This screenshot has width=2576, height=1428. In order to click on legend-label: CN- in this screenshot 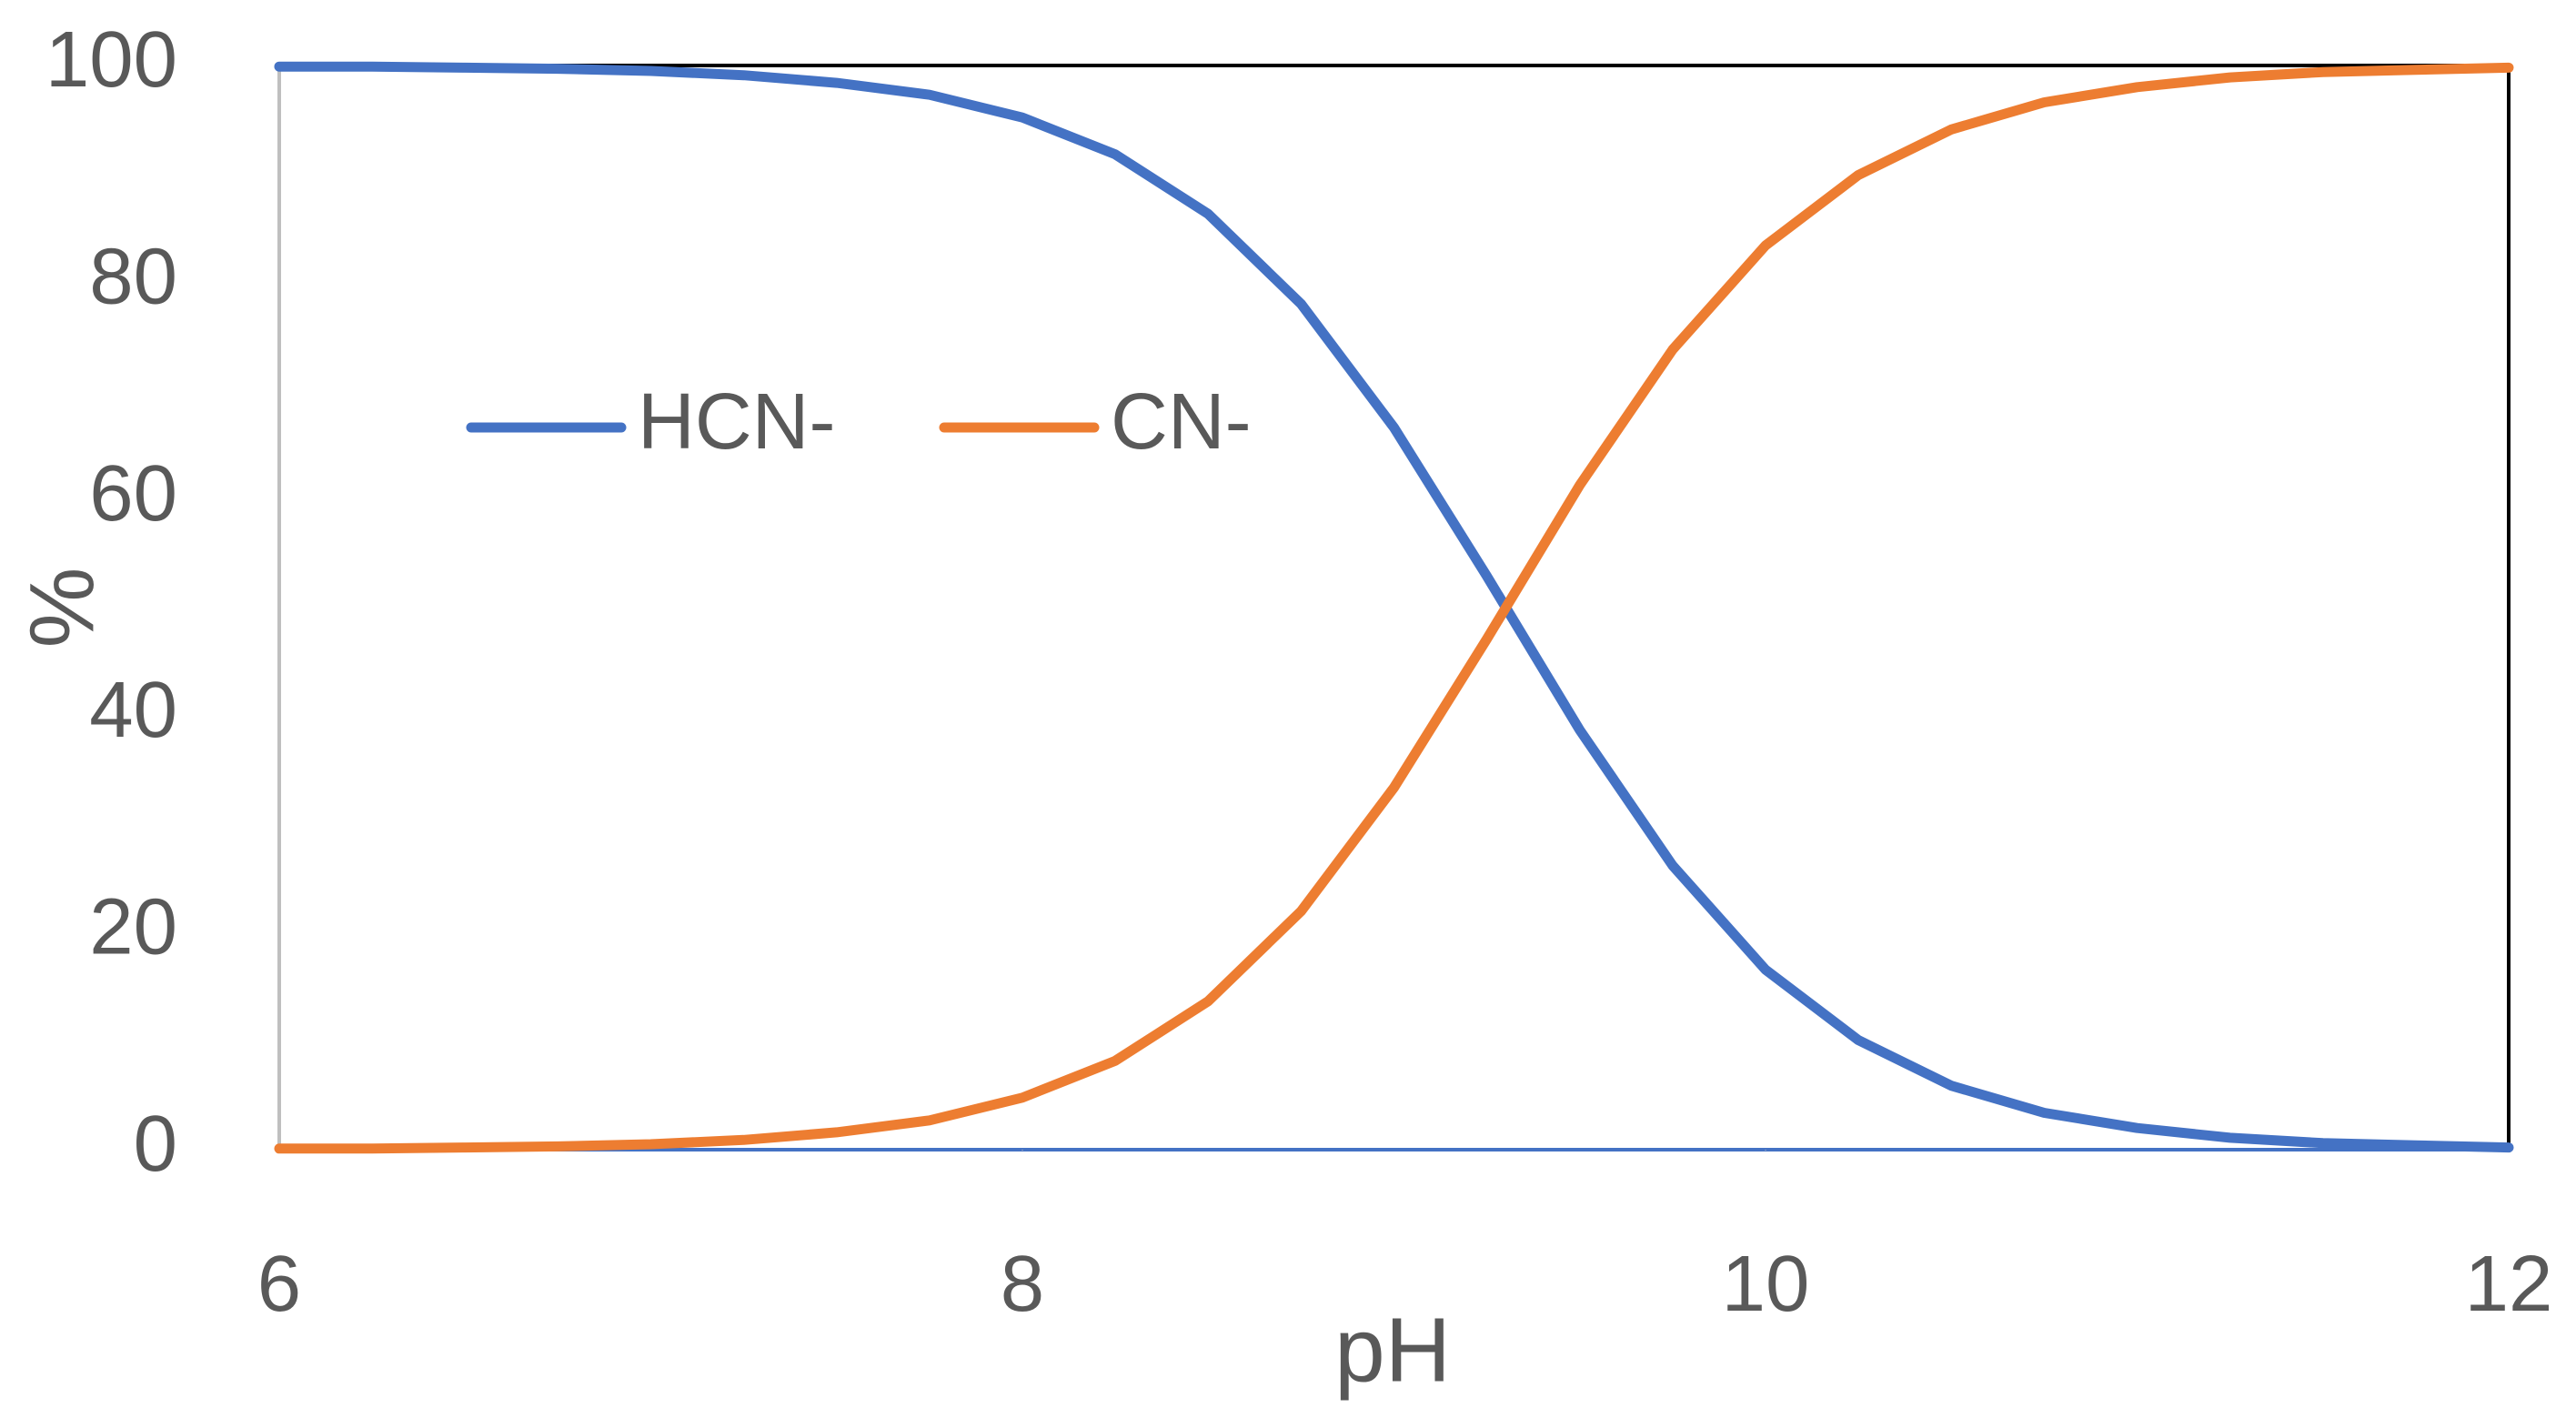, I will do `click(1181, 422)`.